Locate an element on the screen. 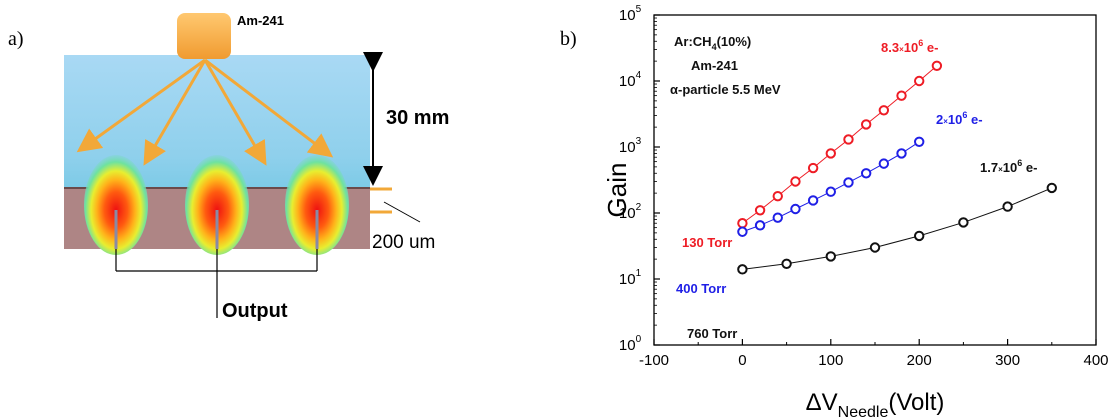 The width and height of the screenshot is (1114, 417). y-tick-label-3: 10³ is located at coordinates (630, 146).